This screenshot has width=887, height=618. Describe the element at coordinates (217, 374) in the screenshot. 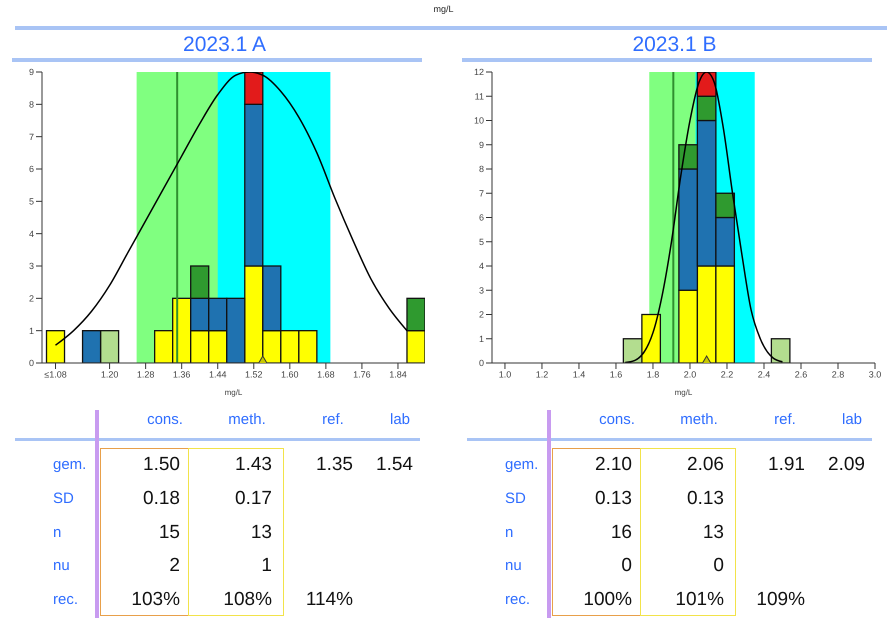

I see `x-tick-label: 1.44` at that location.